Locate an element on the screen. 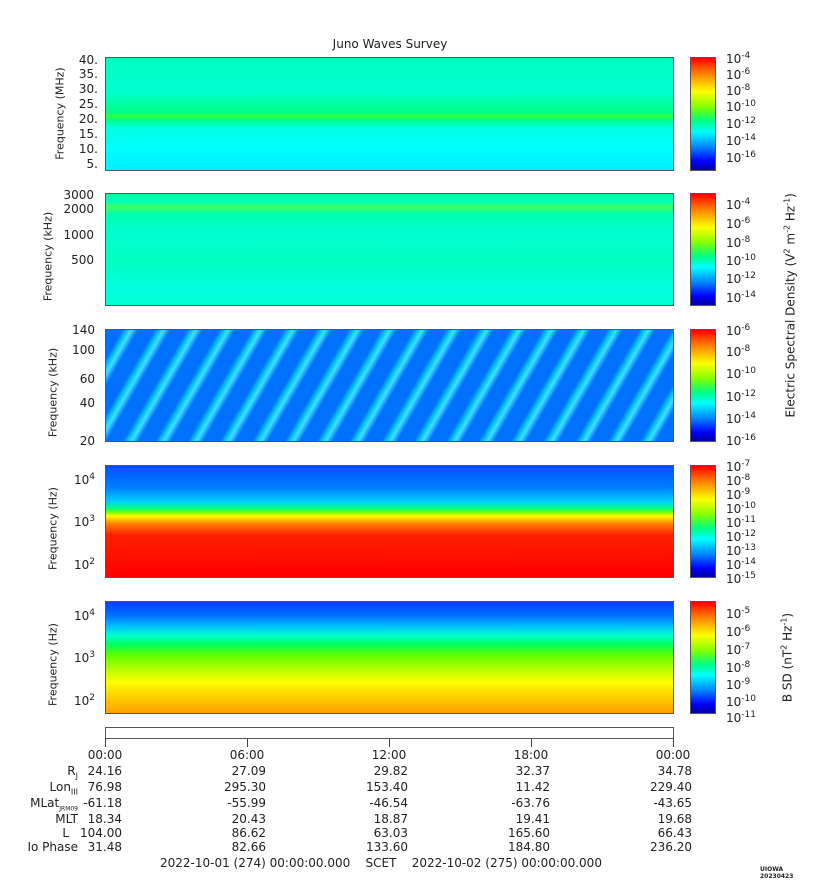 The height and width of the screenshot is (880, 815). ephemeris-value: 86.62 is located at coordinates (248, 833).